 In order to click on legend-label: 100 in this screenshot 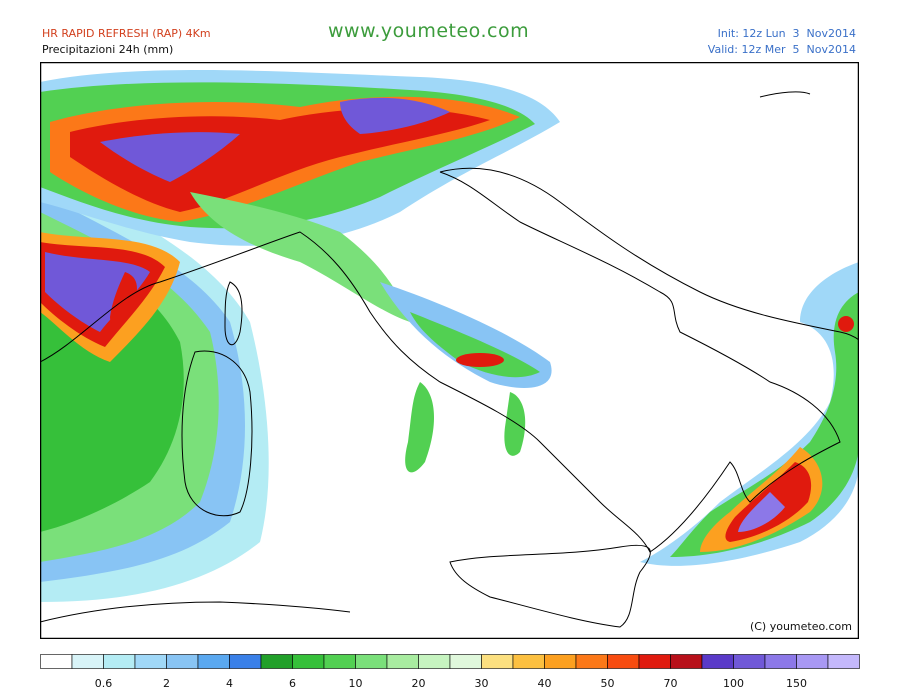, I will do `click(733, 683)`.